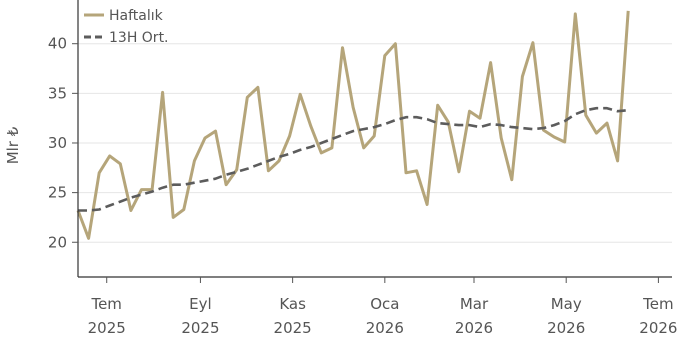 The image size is (689, 346). I want to click on x-tick-label-month-2: Kas, so click(292, 304).